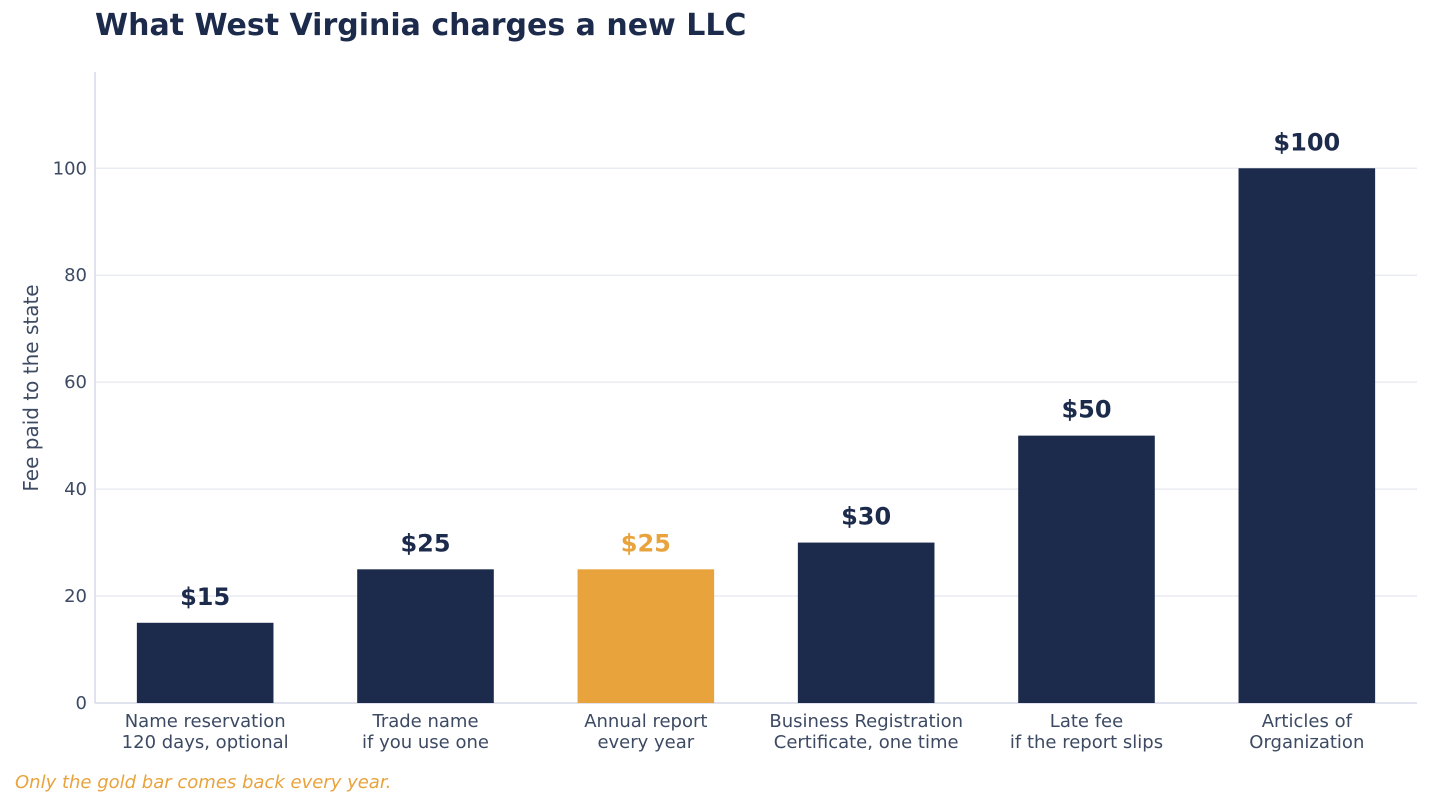  Describe the element at coordinates (205, 597) in the screenshot. I see `data-label: $15` at that location.